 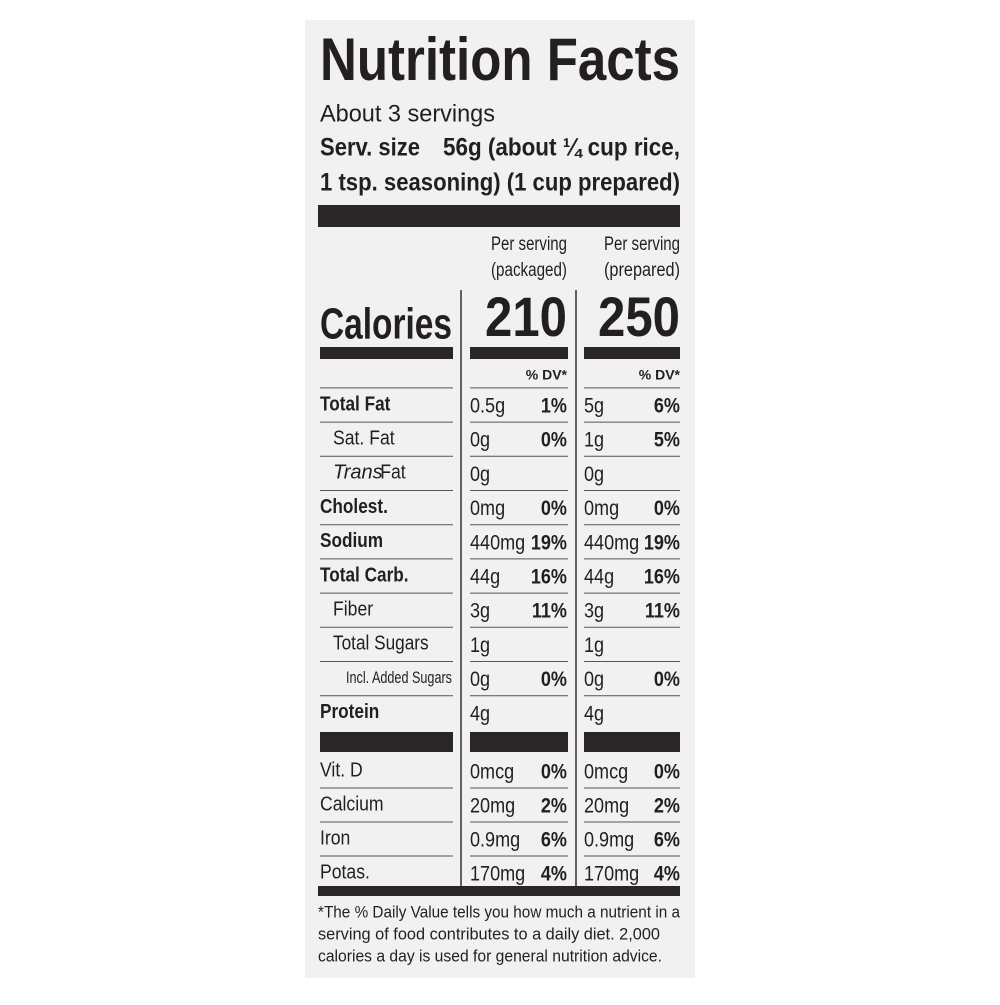 I want to click on nutrient-name: Sodium, so click(x=351, y=541).